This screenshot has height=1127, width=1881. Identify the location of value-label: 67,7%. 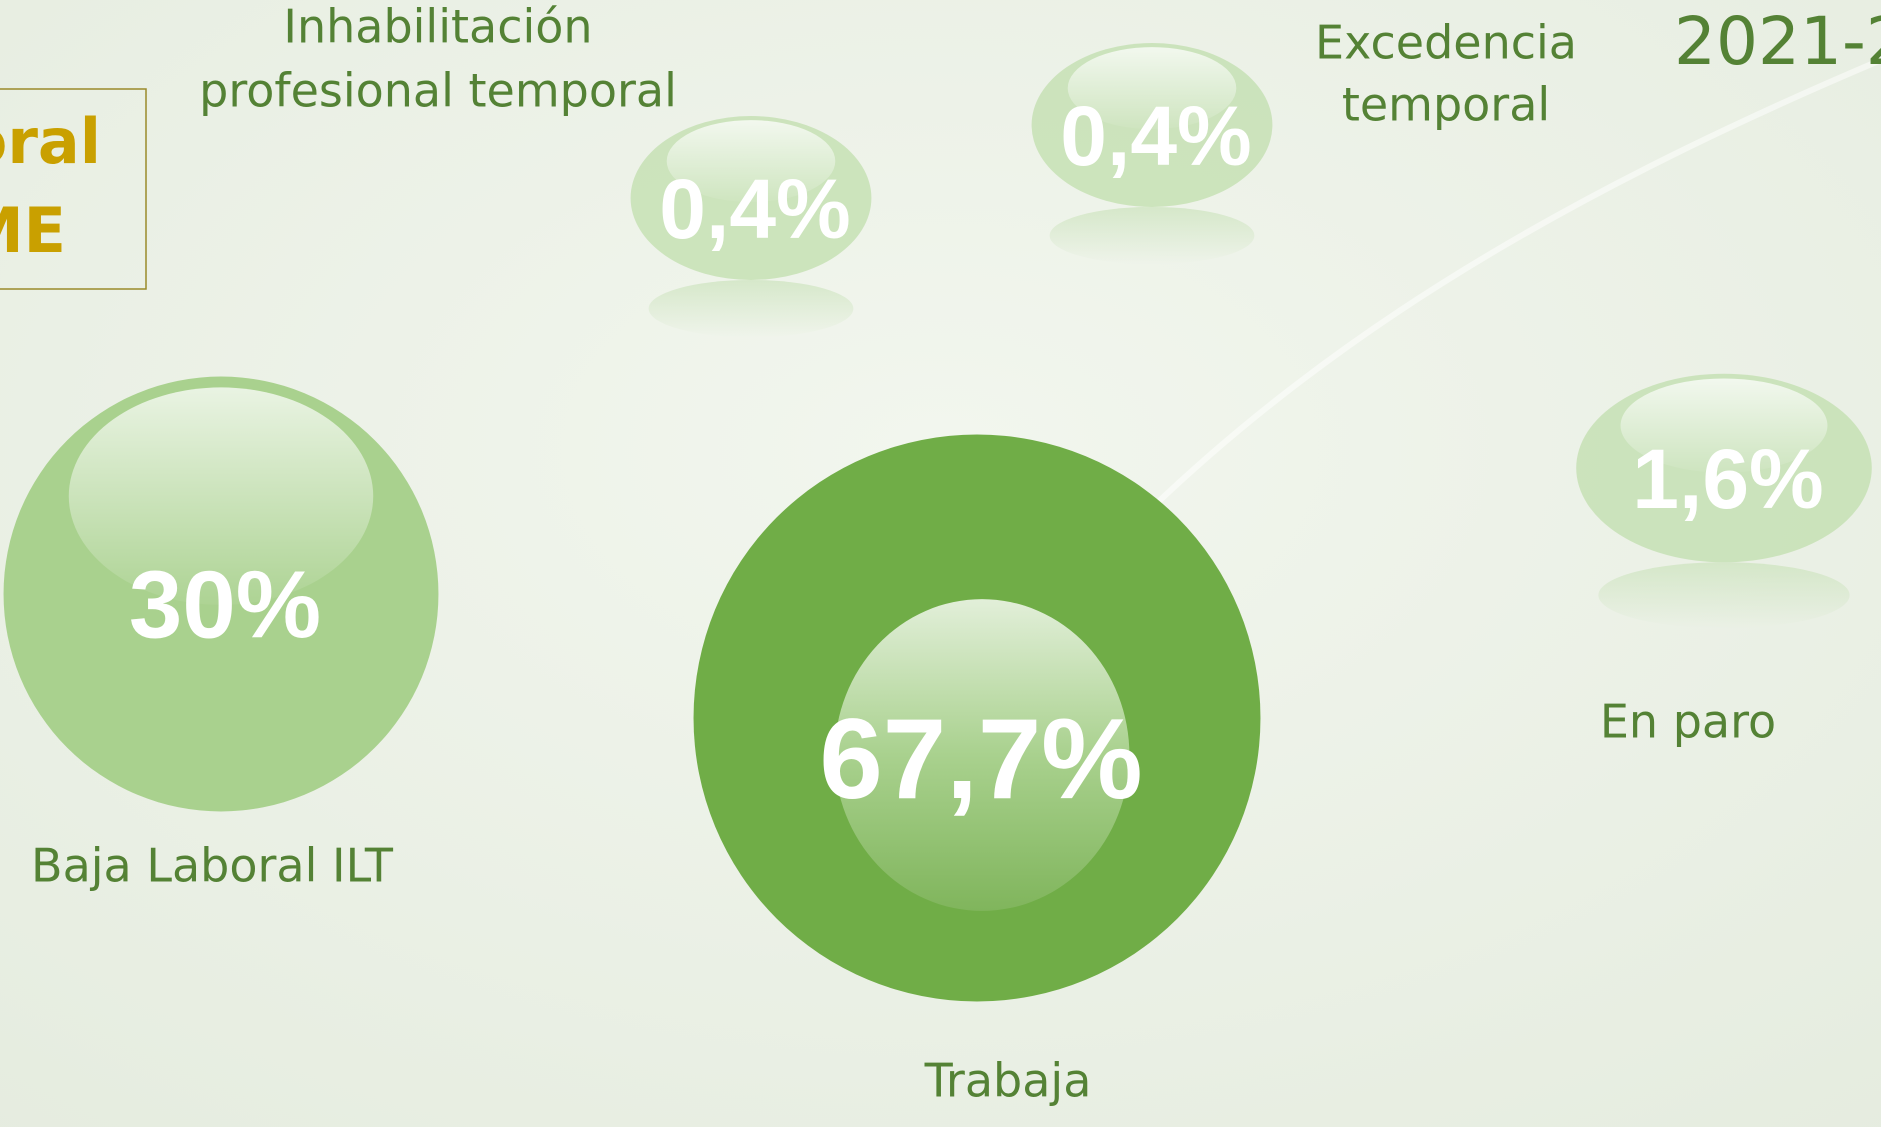
(980, 759).